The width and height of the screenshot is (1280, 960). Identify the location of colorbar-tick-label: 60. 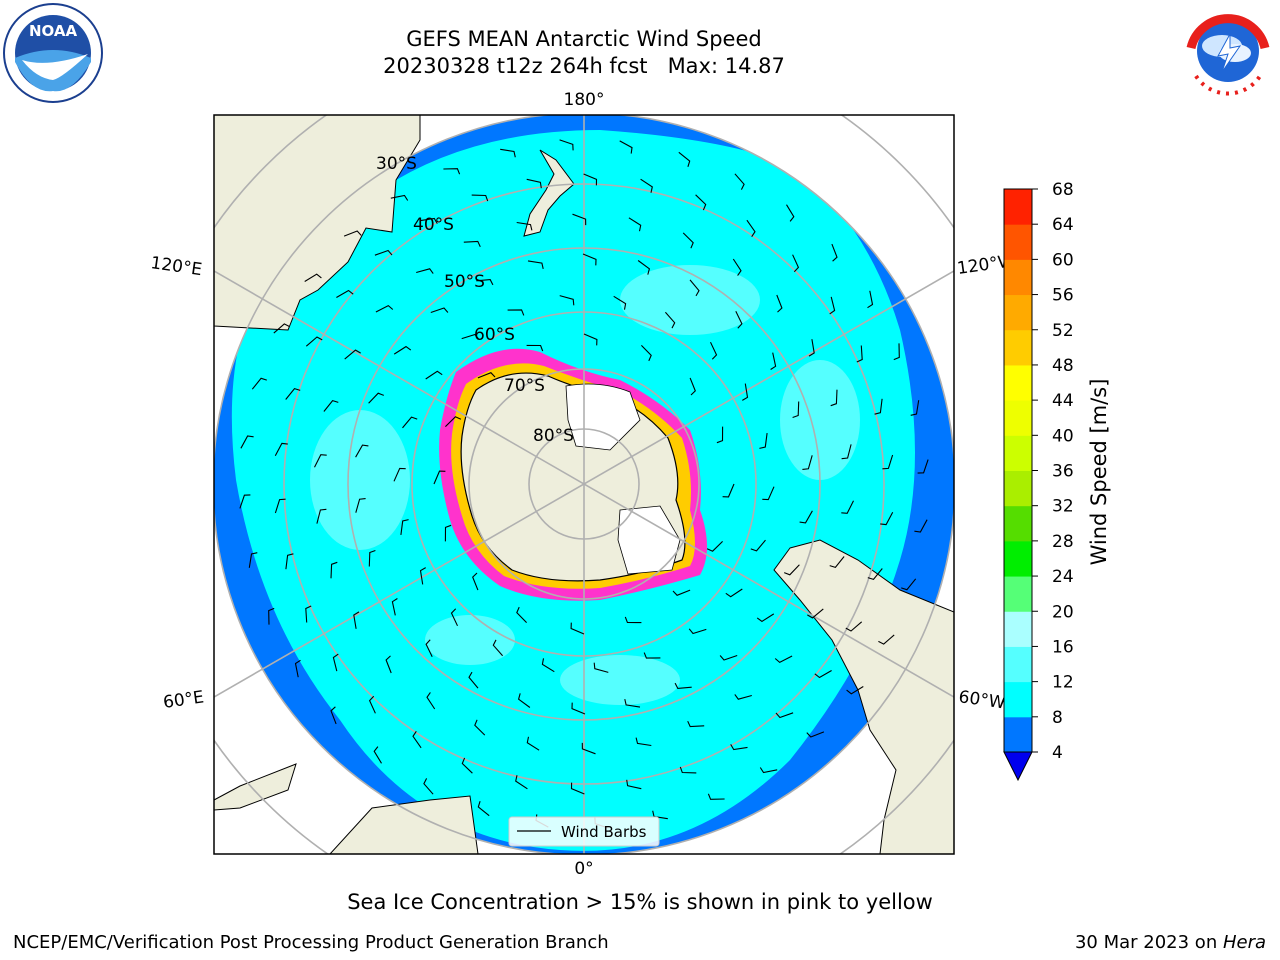
(1063, 260).